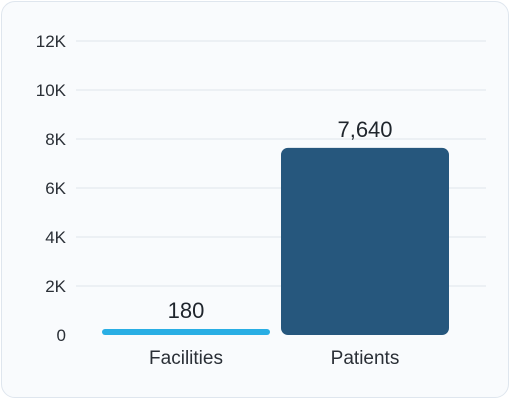 This screenshot has width=512, height=401. I want to click on y-tick-label: 0, so click(61, 335).